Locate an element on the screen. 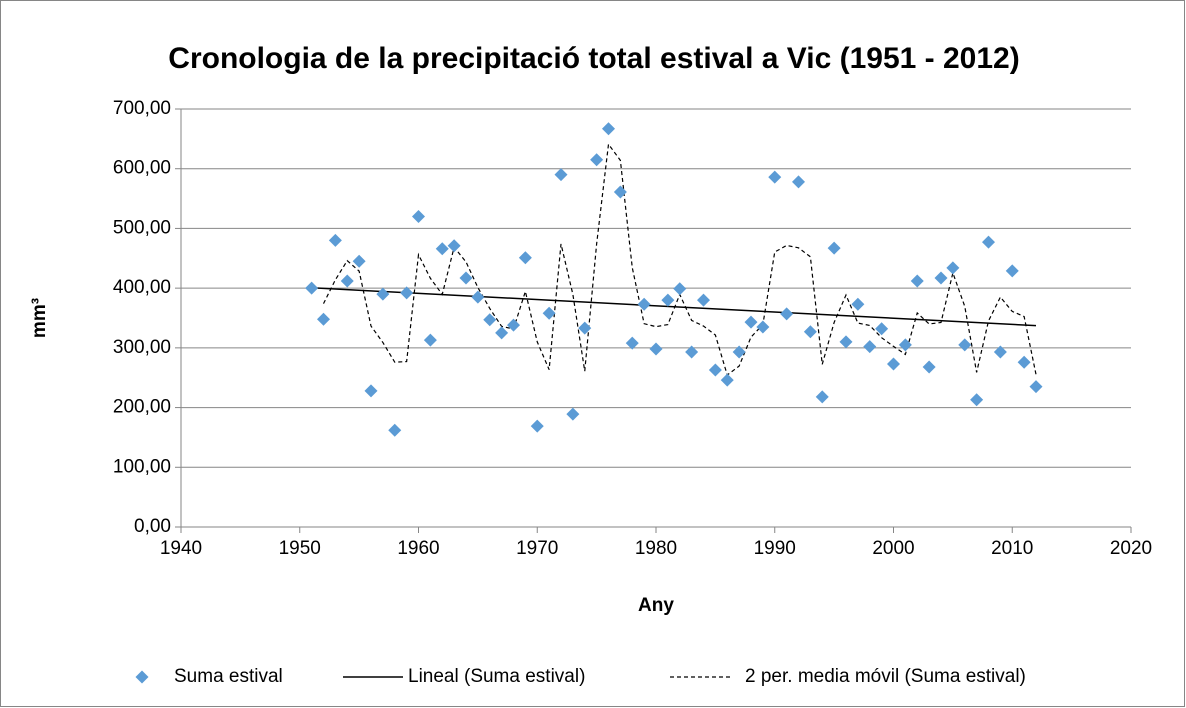  y-tick-label: 700,00 is located at coordinates (142, 108).